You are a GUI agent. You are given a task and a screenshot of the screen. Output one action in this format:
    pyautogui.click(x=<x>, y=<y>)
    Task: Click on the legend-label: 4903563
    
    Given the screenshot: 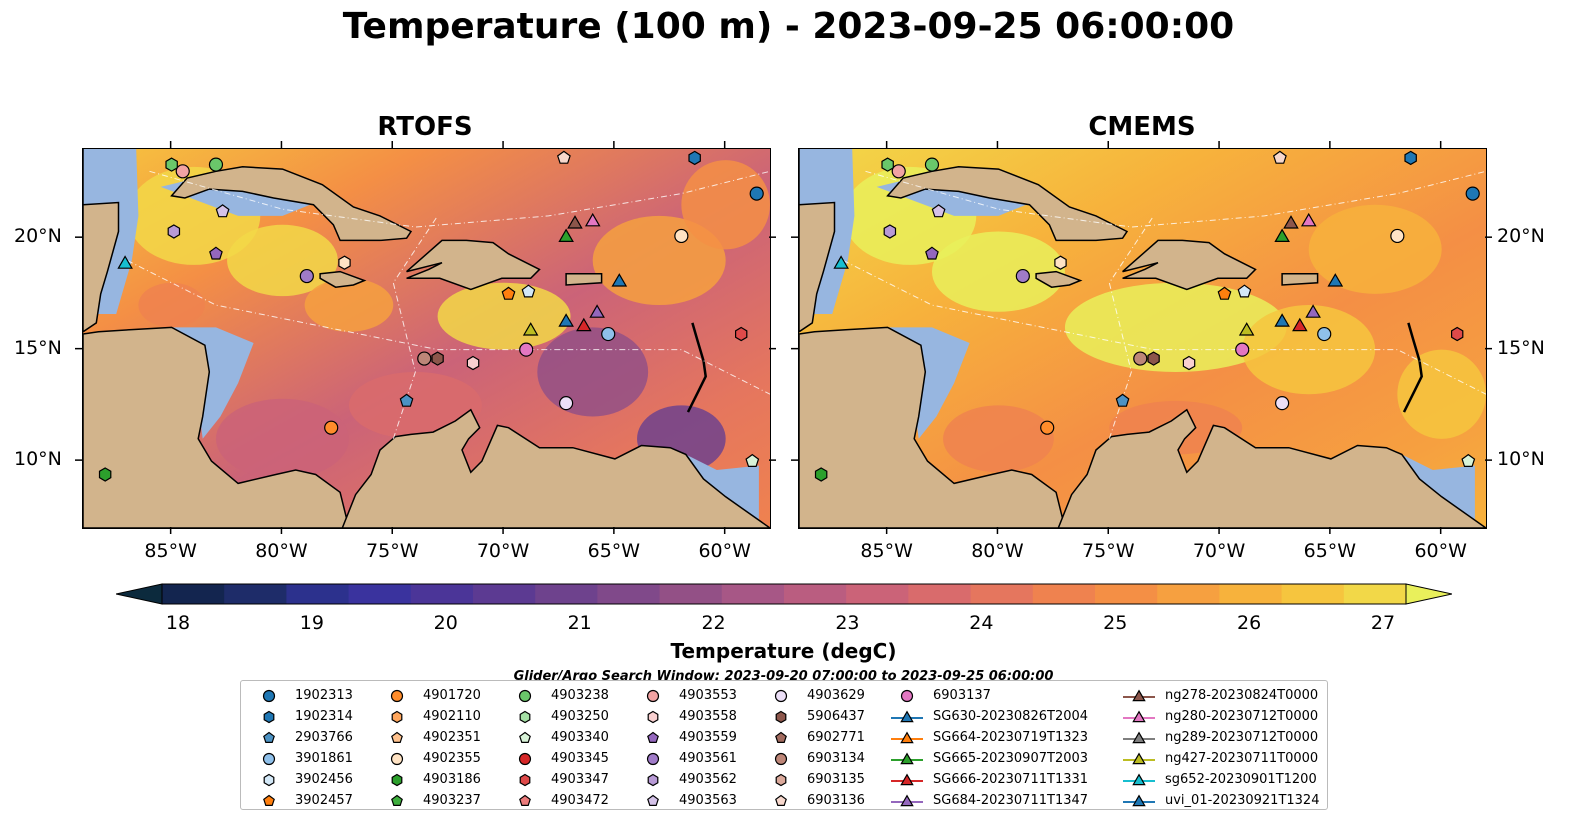 What is the action you would take?
    pyautogui.click(x=708, y=800)
    